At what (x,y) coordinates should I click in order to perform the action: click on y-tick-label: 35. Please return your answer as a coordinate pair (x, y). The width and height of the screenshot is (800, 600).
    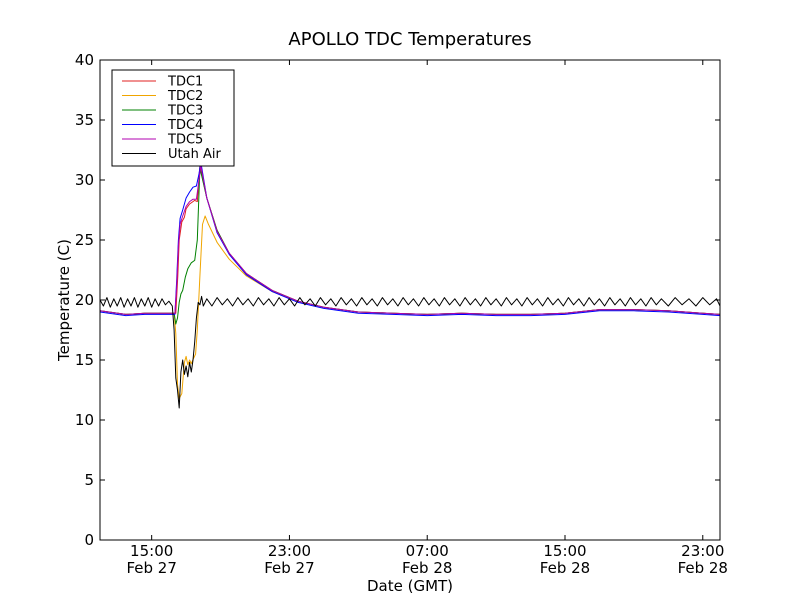
    Looking at the image, I should click on (84, 120).